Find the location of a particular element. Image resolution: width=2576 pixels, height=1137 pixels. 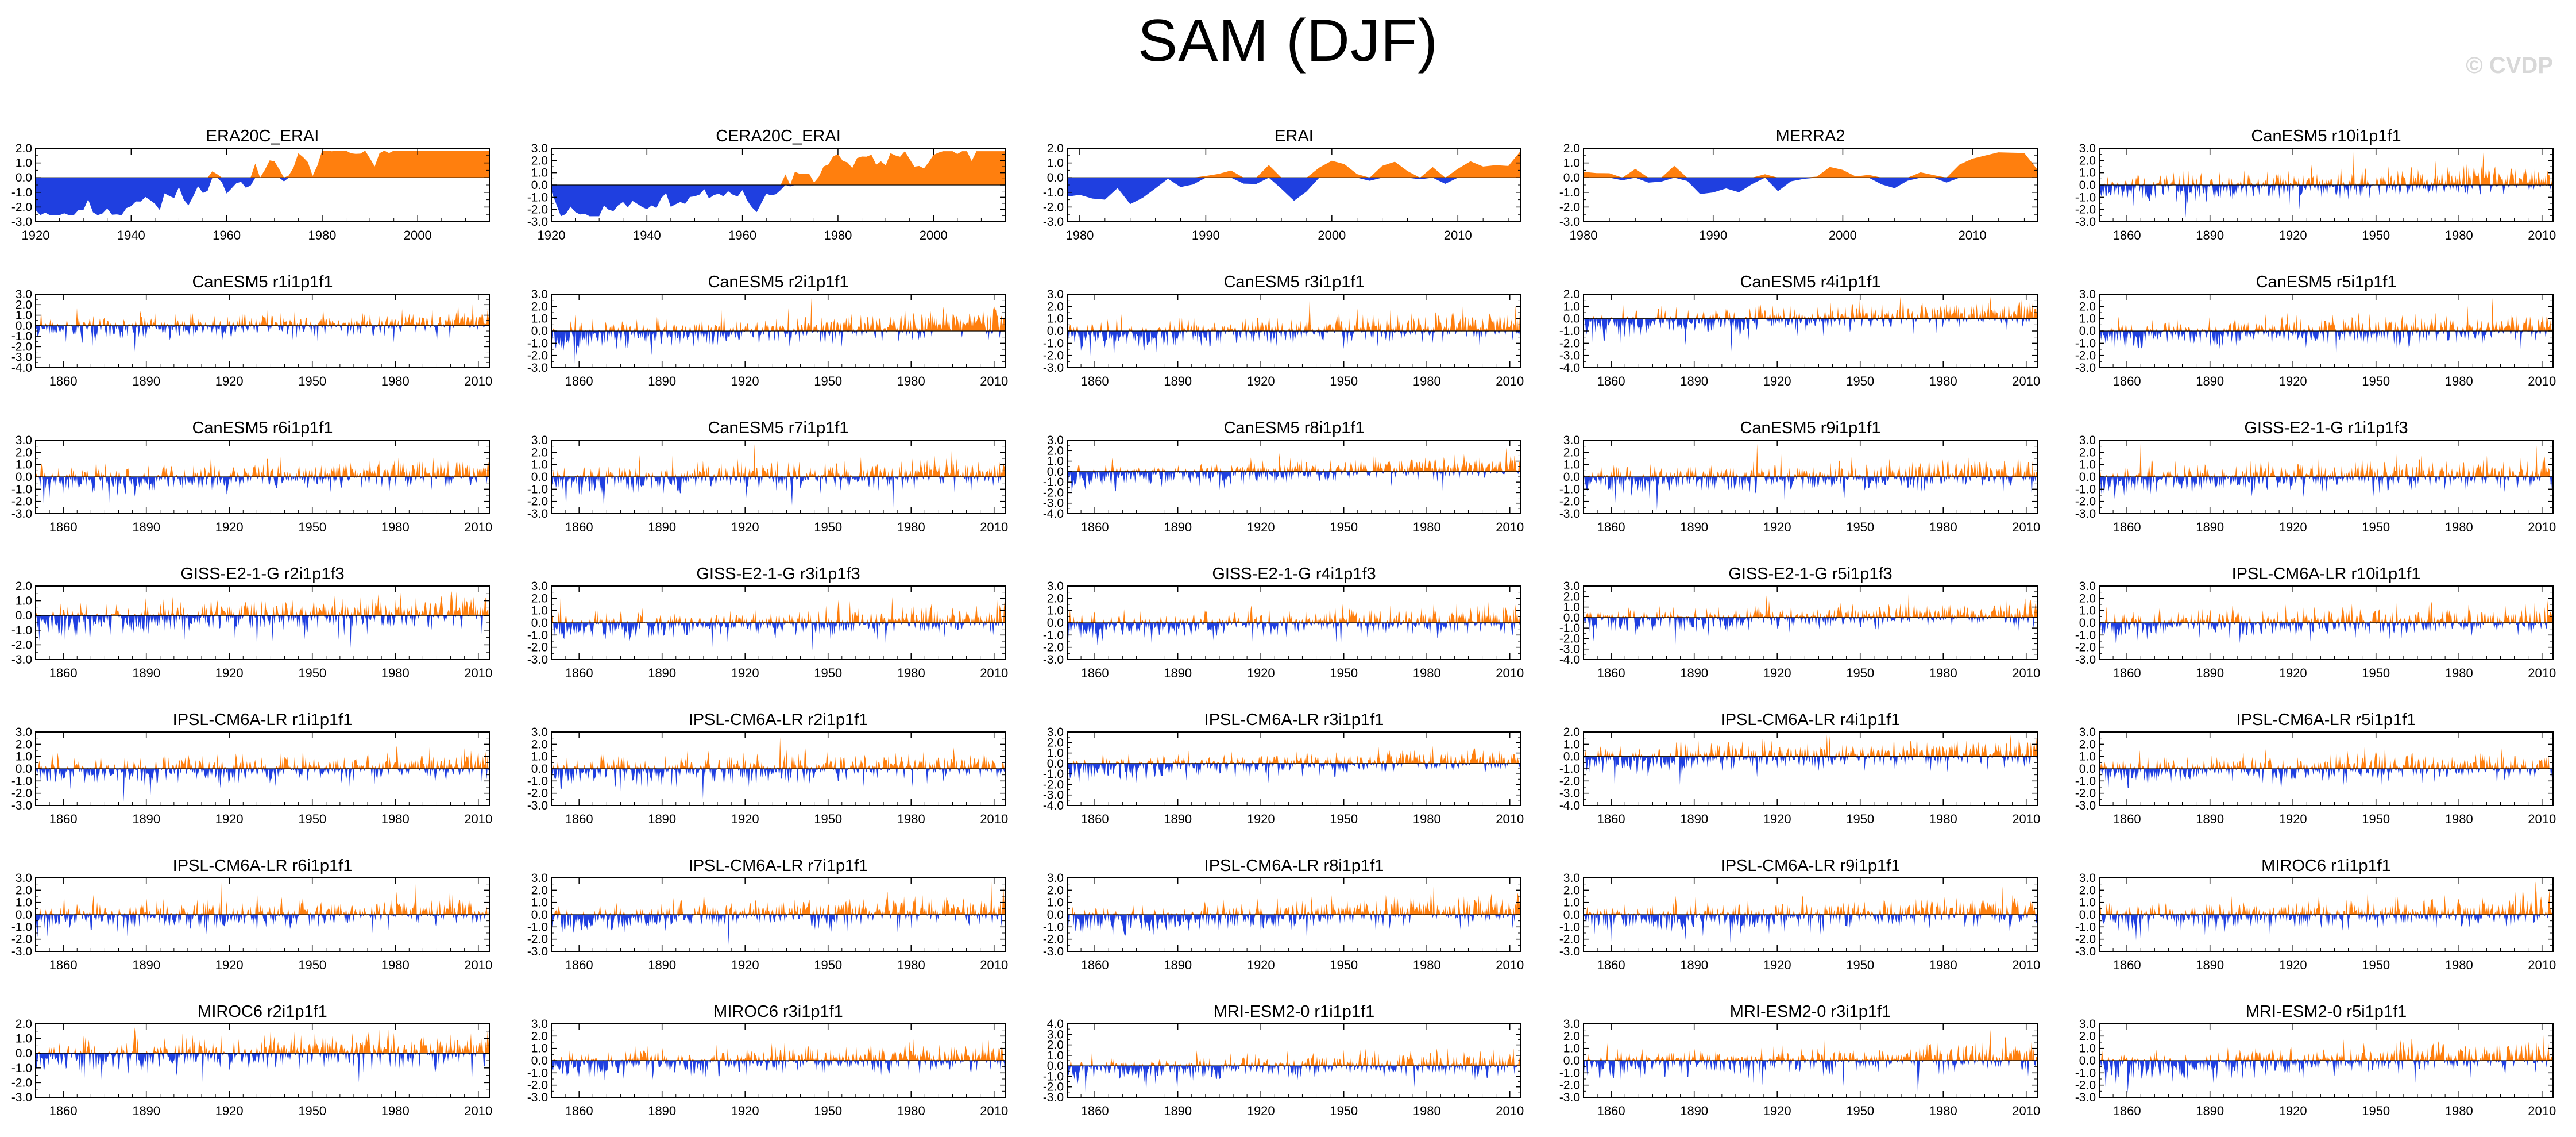

panel-title: CanESM5 r1i1p1f1 is located at coordinates (262, 282).